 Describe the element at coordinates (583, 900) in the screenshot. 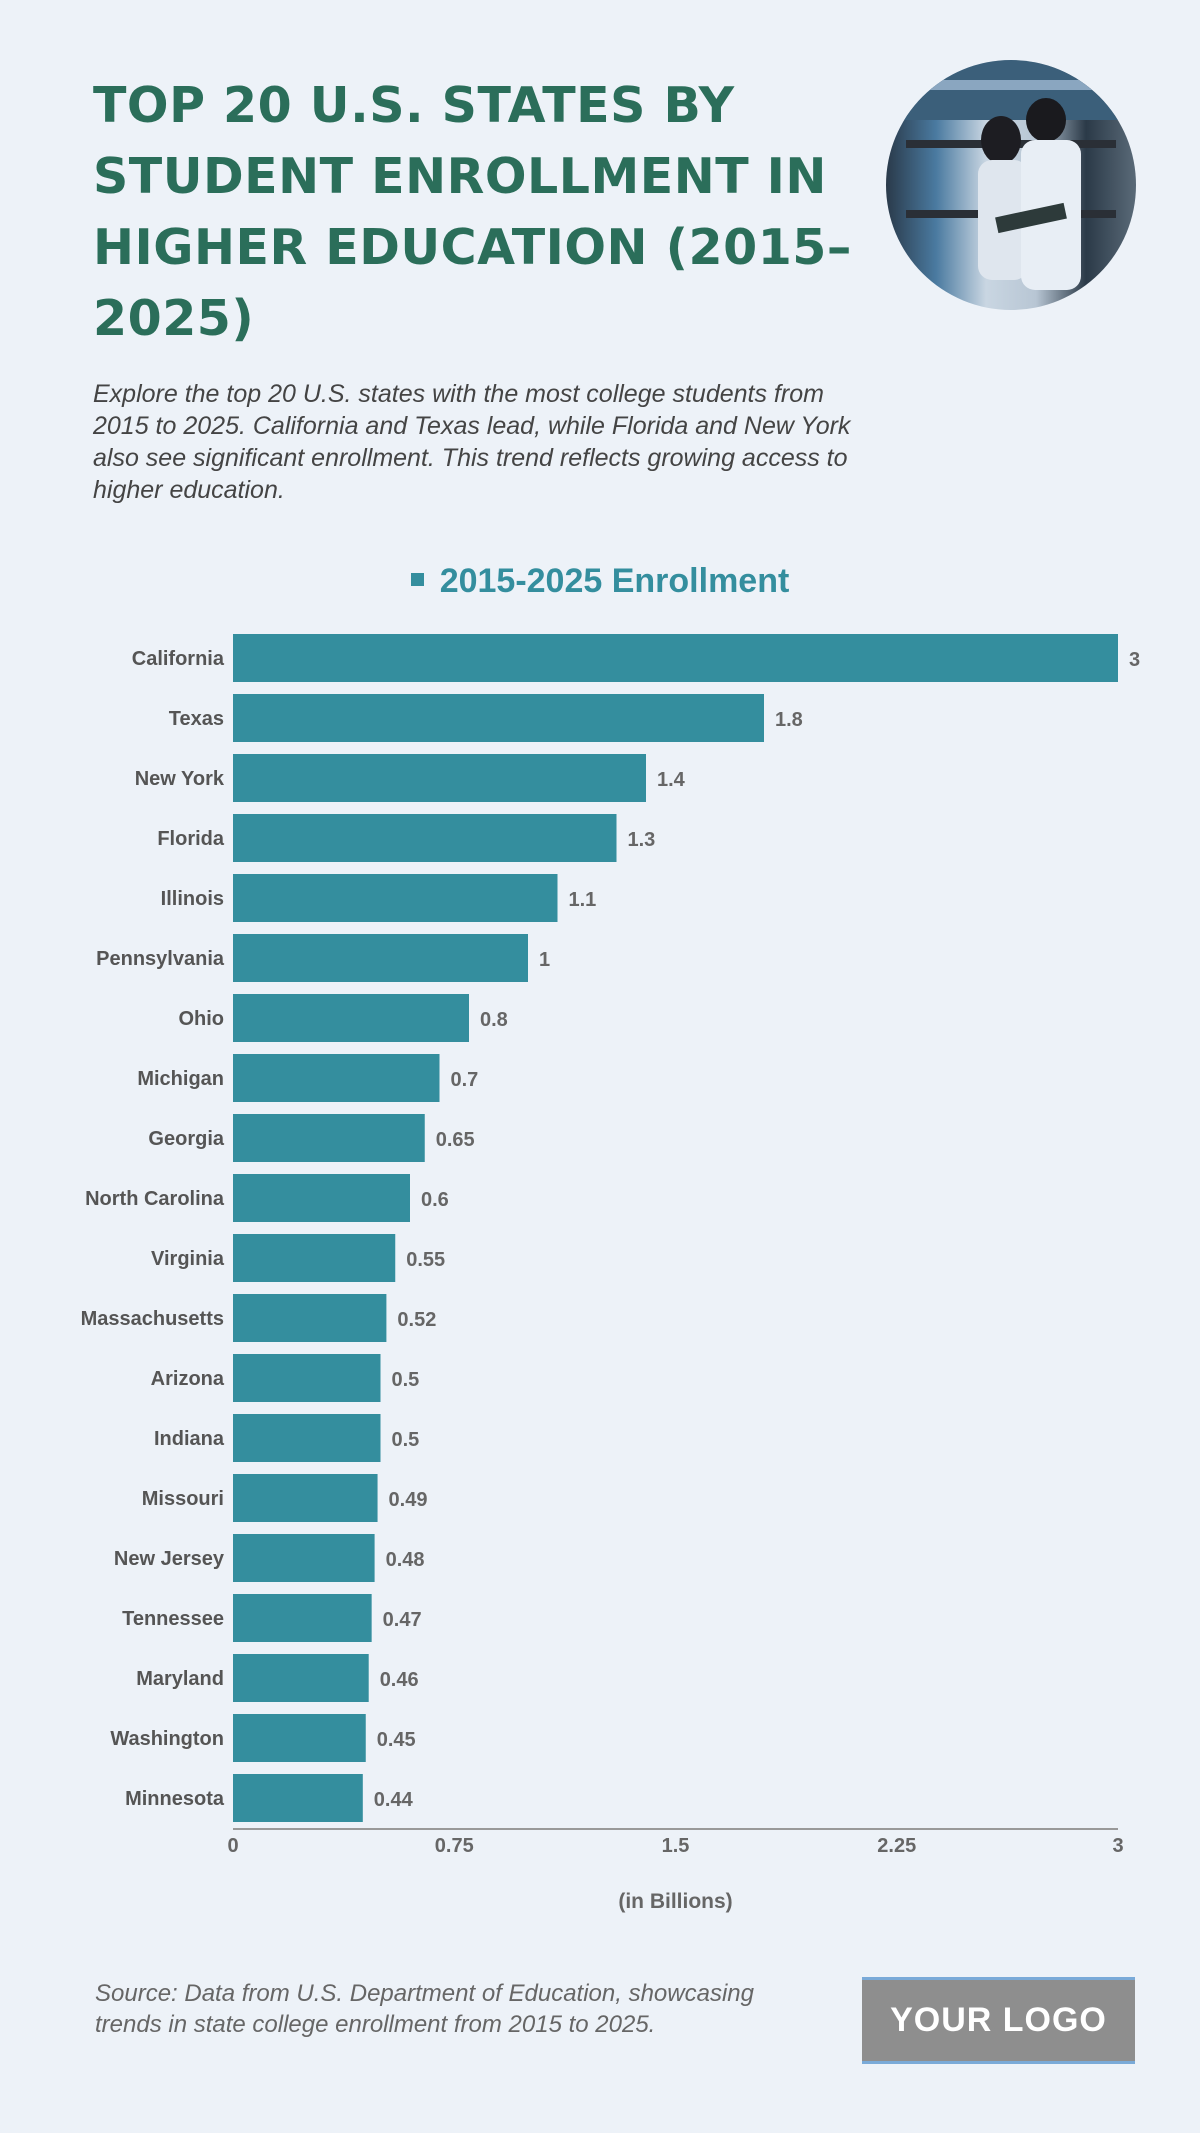

I see `data-label: 1.1` at that location.